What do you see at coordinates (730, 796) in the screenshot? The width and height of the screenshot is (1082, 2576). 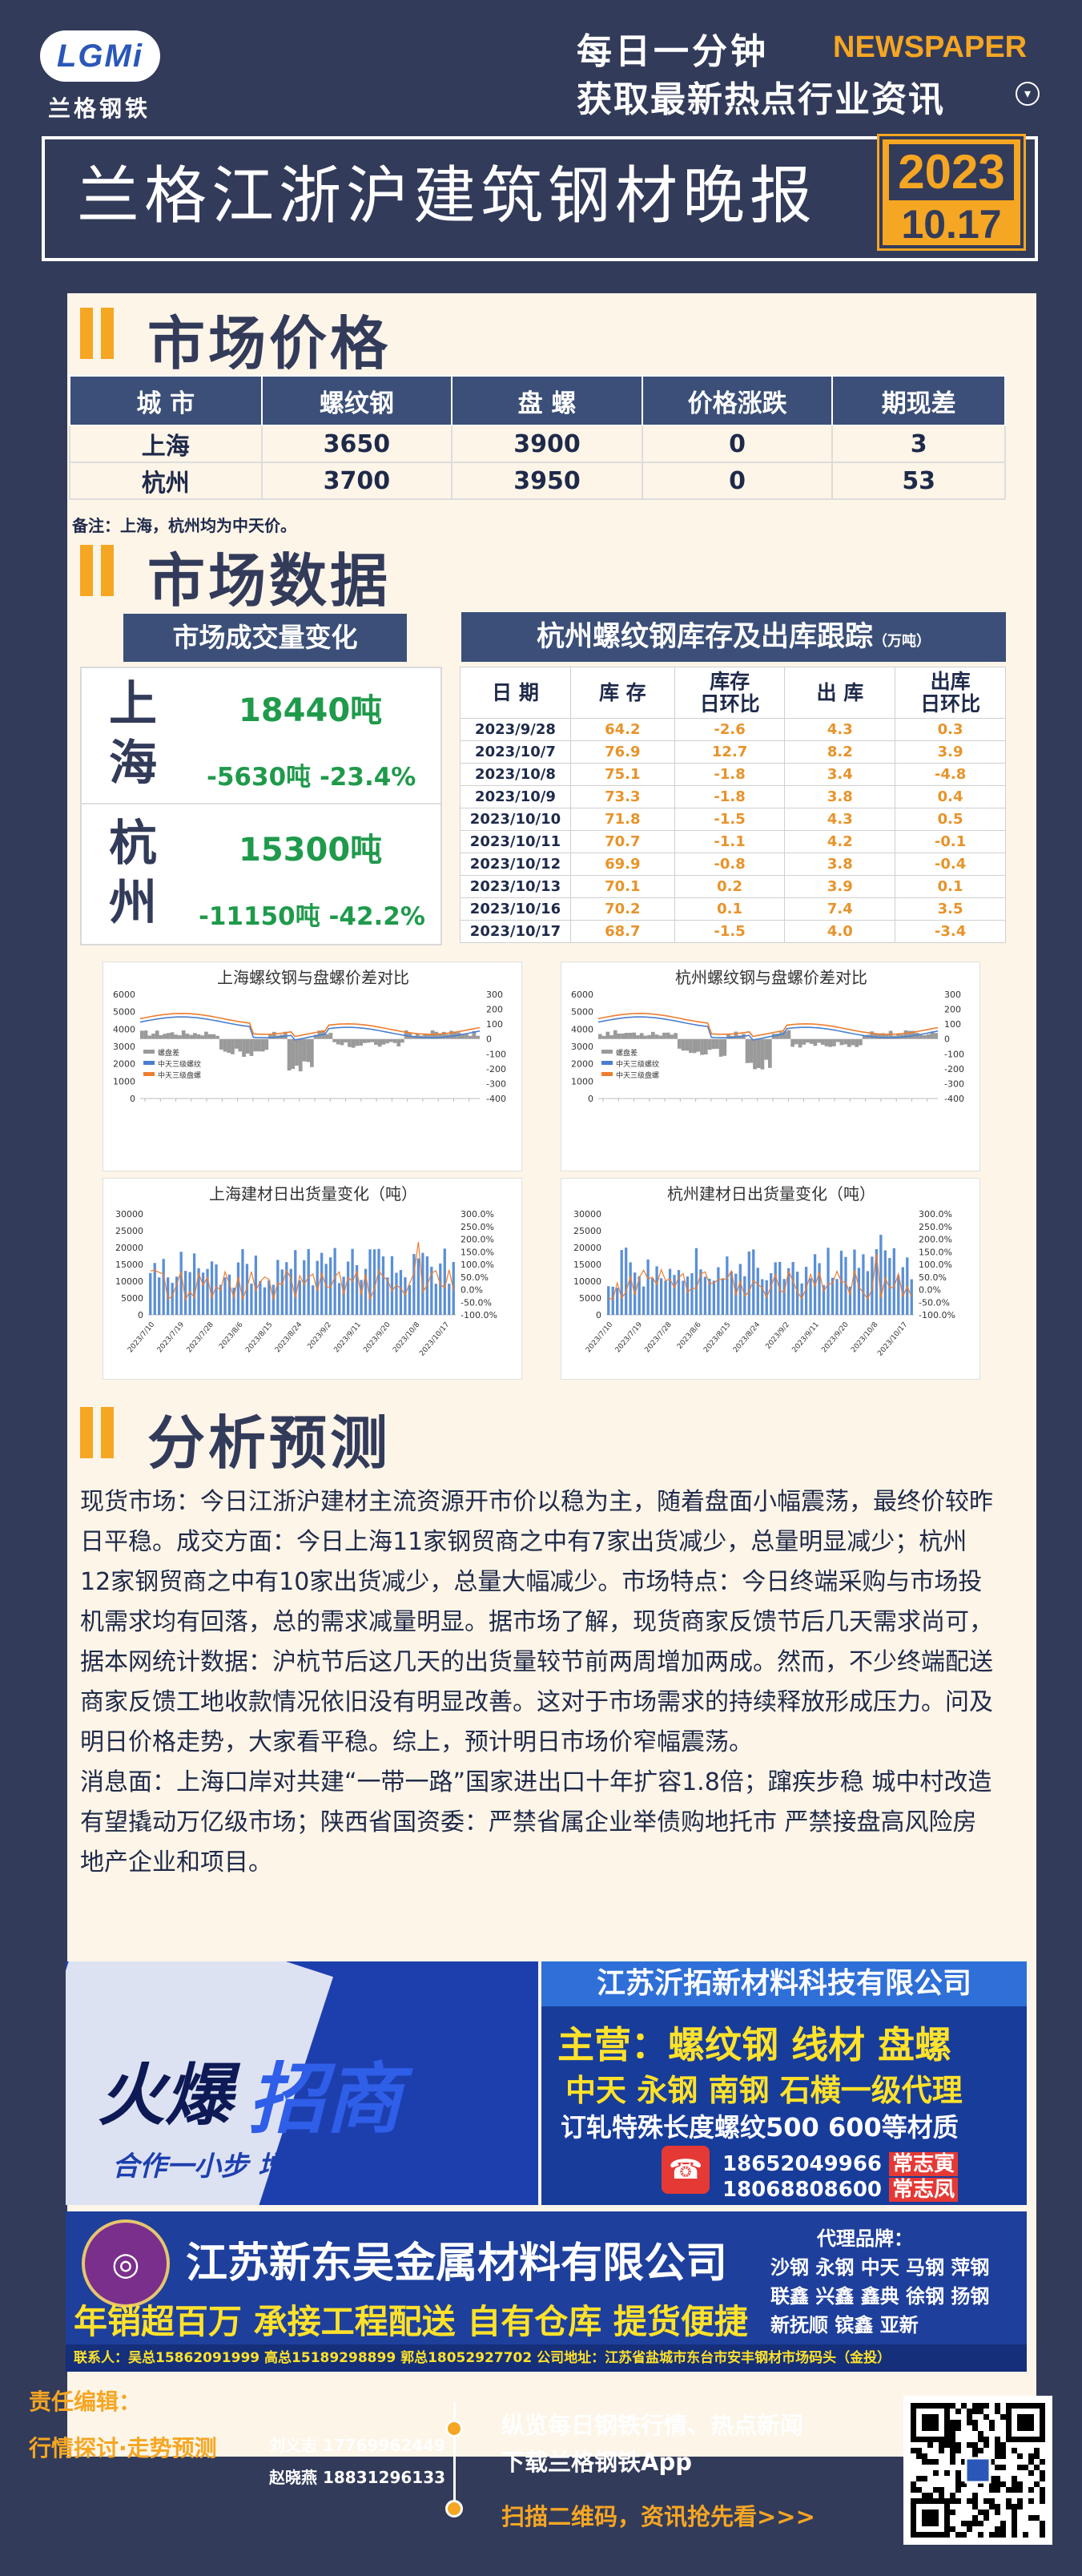 I see `table-cell: -1.8` at bounding box center [730, 796].